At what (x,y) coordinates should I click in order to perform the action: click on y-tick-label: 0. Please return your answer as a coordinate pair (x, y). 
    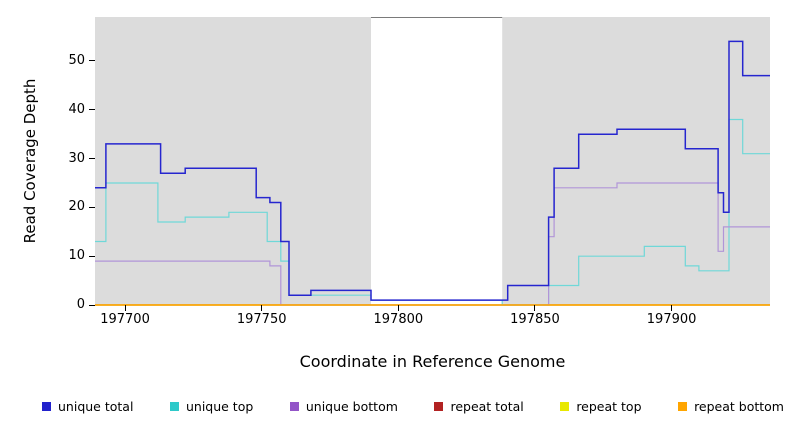
    Looking at the image, I should click on (80, 304).